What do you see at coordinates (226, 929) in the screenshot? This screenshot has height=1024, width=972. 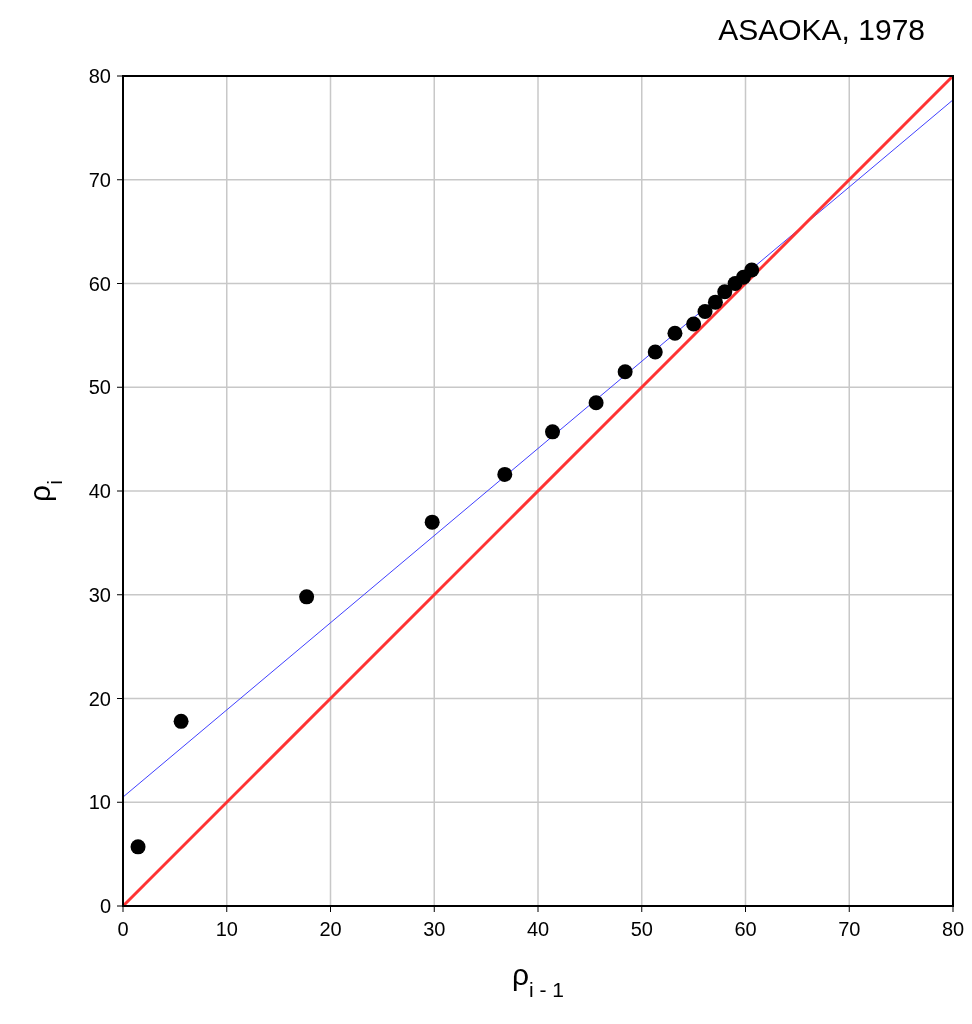 I see `x-tick-label: 10` at bounding box center [226, 929].